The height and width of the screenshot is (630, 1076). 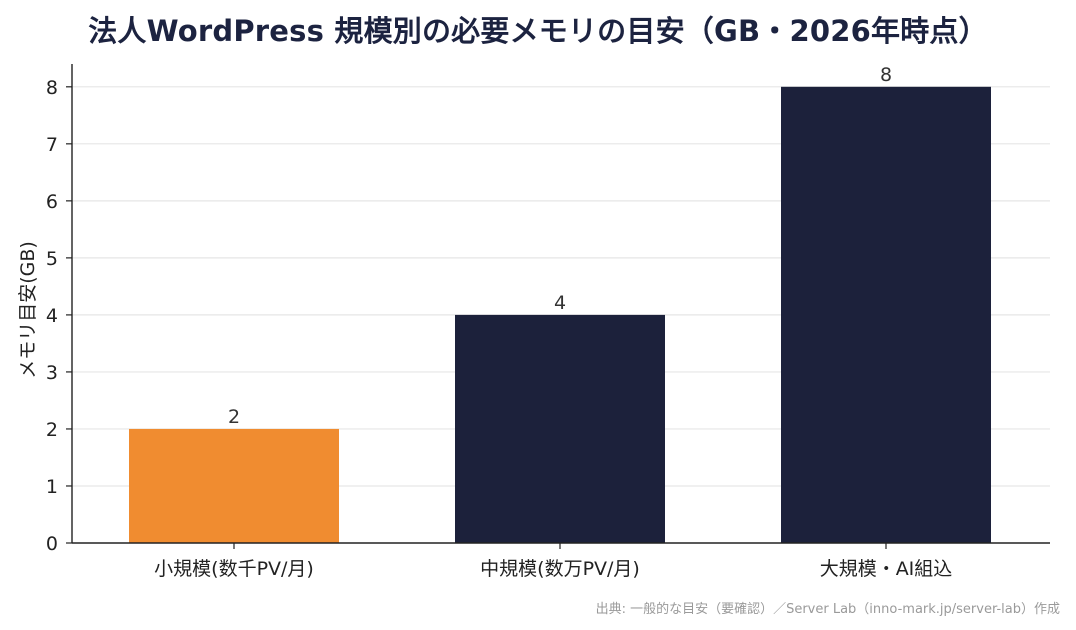 What do you see at coordinates (560, 303) in the screenshot?
I see `bar-value-label: 4` at bounding box center [560, 303].